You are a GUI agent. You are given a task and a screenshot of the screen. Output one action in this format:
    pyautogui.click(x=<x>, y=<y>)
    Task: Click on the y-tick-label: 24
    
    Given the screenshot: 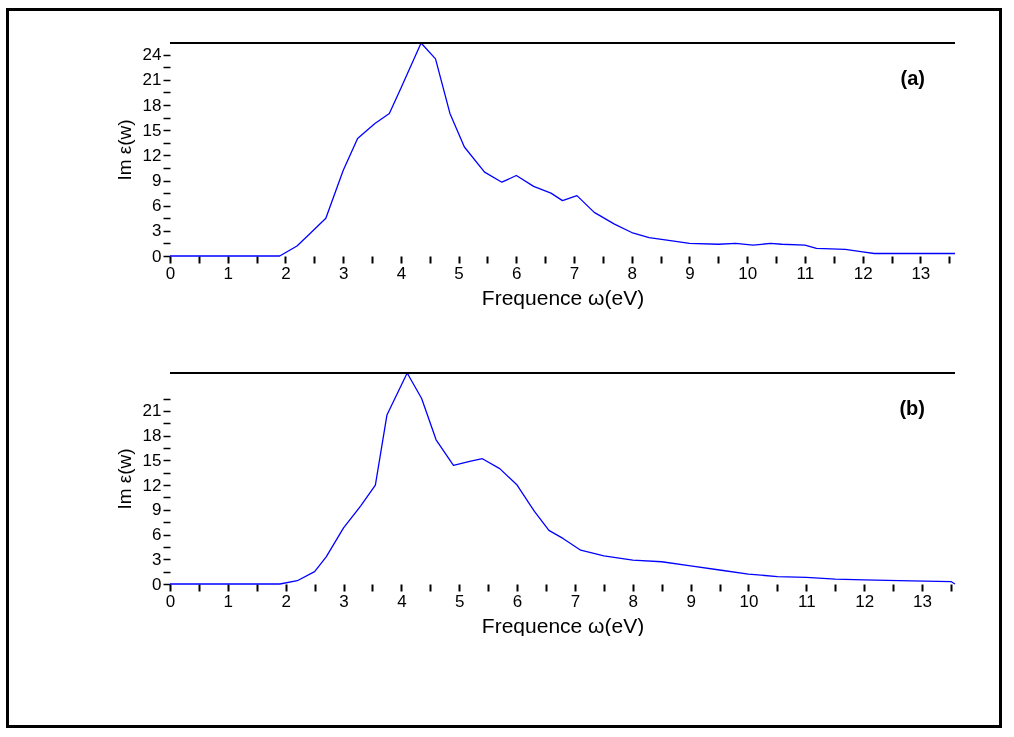 What is the action you would take?
    pyautogui.click(x=152, y=55)
    